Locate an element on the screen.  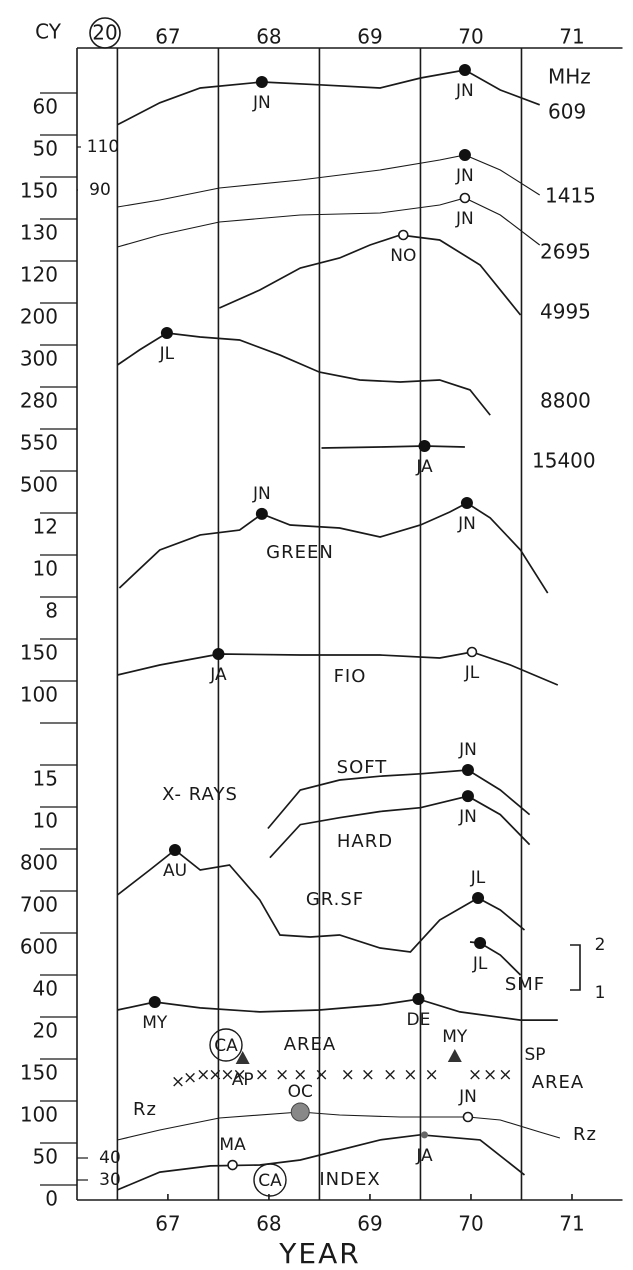
left-label: 800 is located at coordinates (39, 863).